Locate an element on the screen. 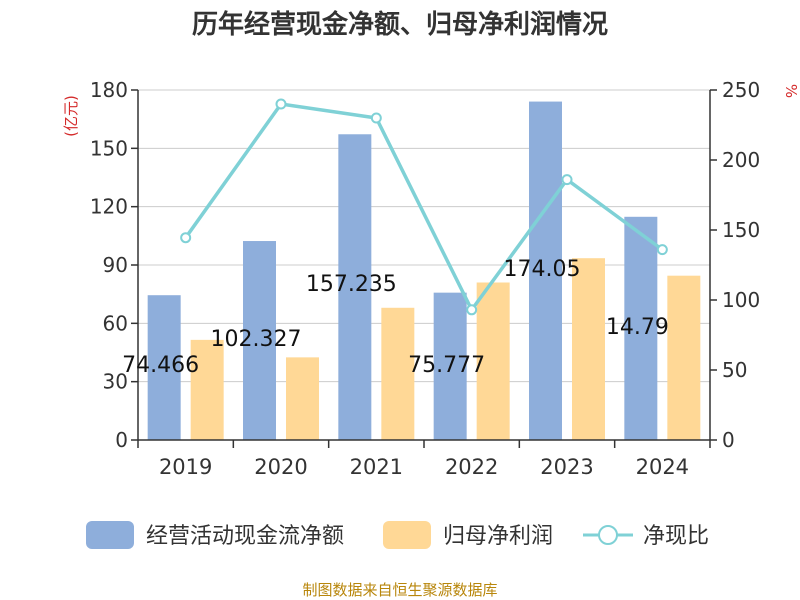 The height and width of the screenshot is (600, 800). data-label: 75.777 is located at coordinates (446, 365).